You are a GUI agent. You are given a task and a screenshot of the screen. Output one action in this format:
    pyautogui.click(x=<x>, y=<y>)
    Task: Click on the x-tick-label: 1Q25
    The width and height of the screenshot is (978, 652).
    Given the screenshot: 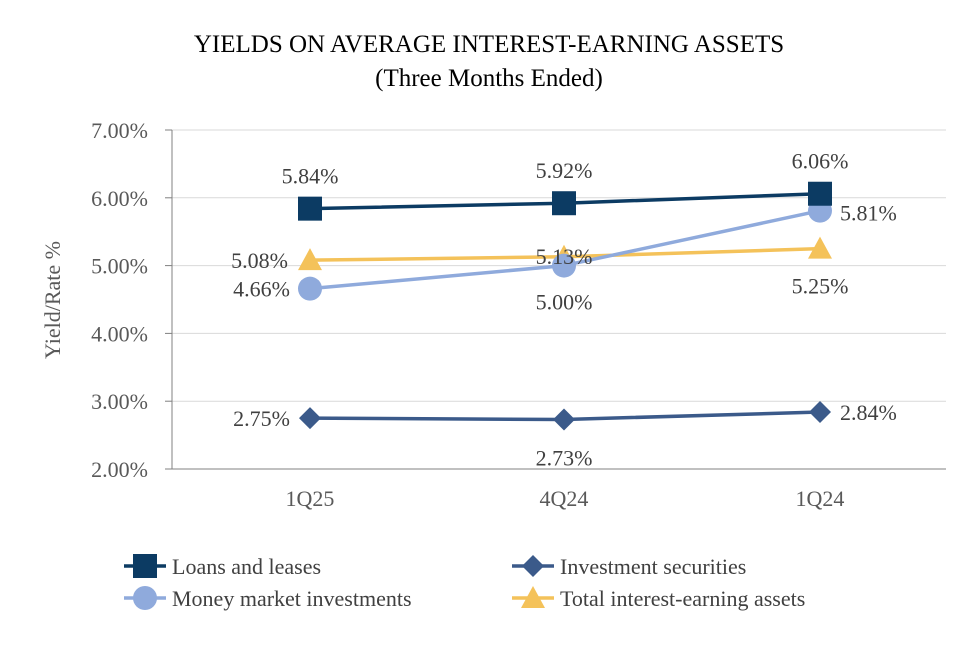 What is the action you would take?
    pyautogui.click(x=310, y=498)
    